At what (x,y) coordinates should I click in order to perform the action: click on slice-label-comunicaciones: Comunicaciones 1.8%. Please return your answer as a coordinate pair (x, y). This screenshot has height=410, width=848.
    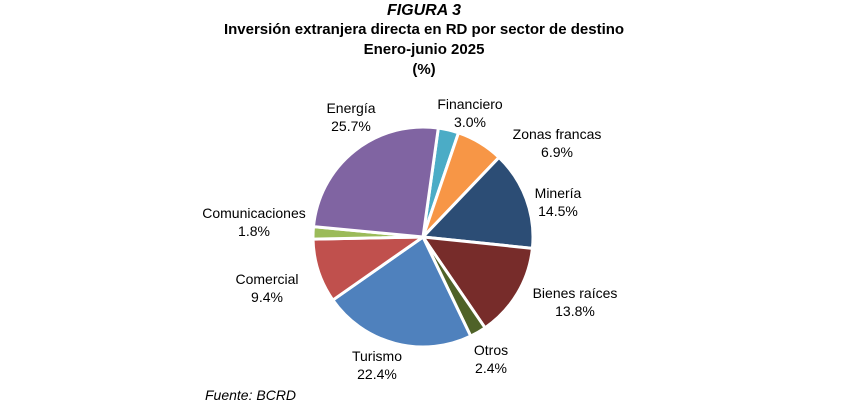
    Looking at the image, I should click on (254, 222).